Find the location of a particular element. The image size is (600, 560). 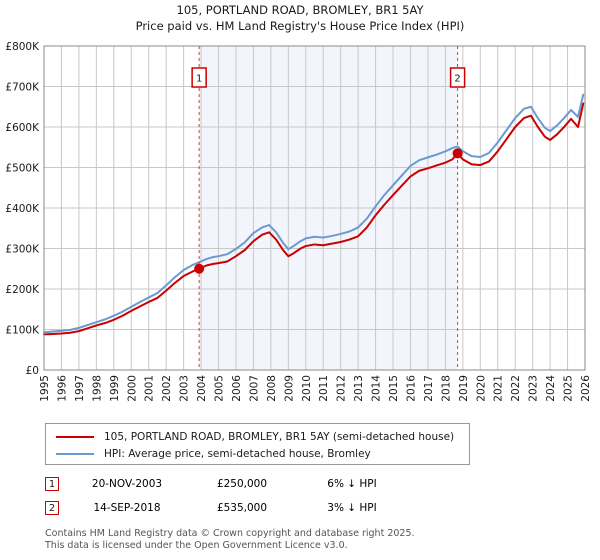

table-row: 1 20-NOV-2003 £250,000 6% ↓ HPI is located at coordinates (275, 484).